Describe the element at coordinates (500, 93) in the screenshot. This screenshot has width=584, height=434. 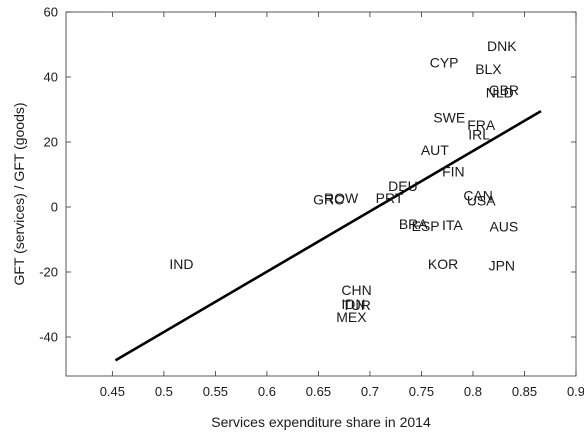
I see `point-nld: NLD` at that location.